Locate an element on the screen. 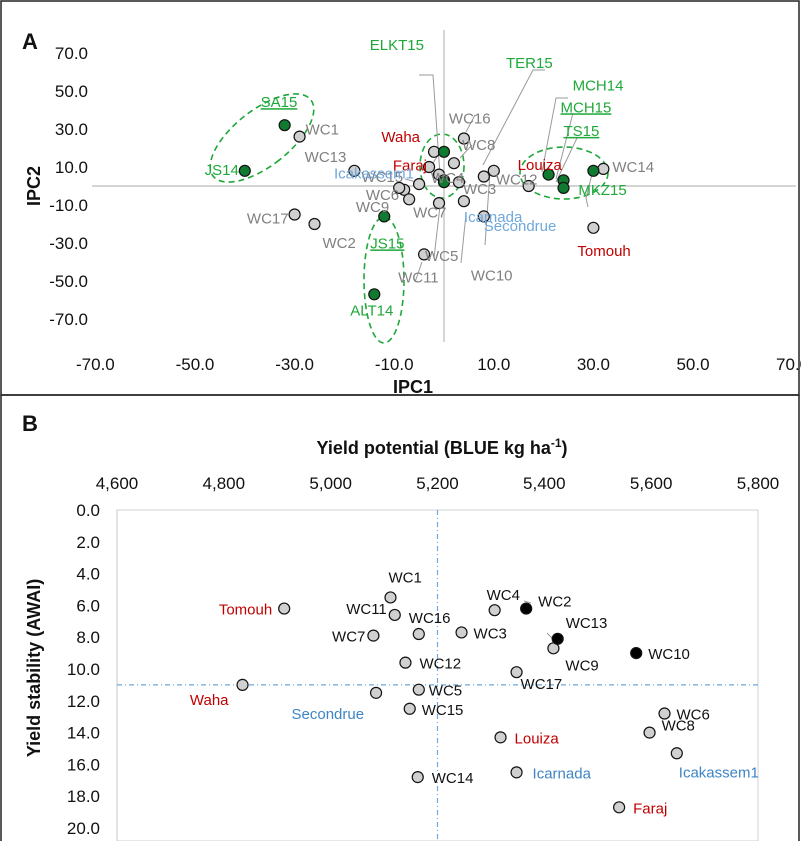 This screenshot has height=841, width=801. panel-b-label-wc10: WC10 is located at coordinates (669, 654).